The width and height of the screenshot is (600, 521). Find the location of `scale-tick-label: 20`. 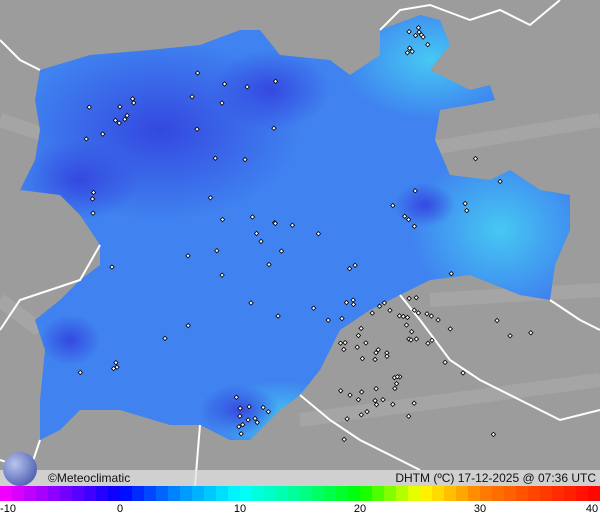

scale-tick-label: 20 is located at coordinates (360, 509).